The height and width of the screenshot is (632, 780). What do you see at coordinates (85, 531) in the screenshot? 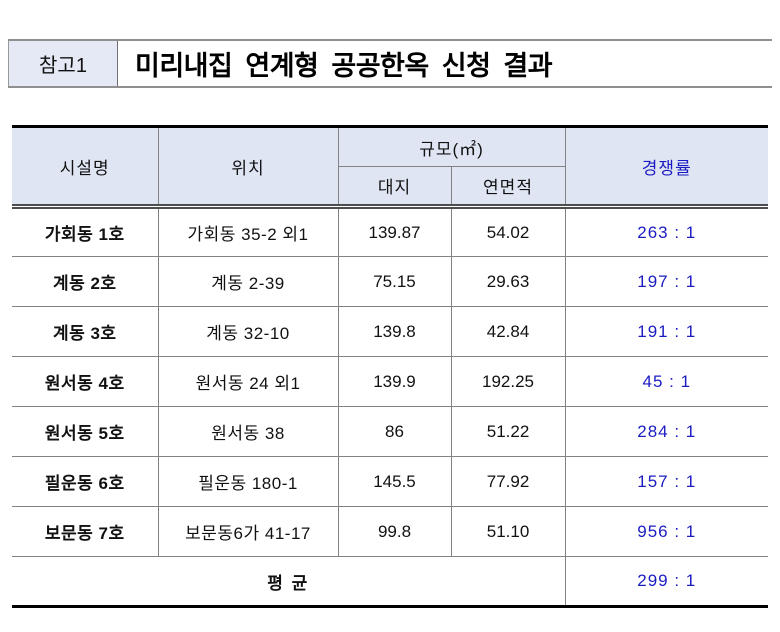
I see `facility-name: 보문동 7호` at bounding box center [85, 531].